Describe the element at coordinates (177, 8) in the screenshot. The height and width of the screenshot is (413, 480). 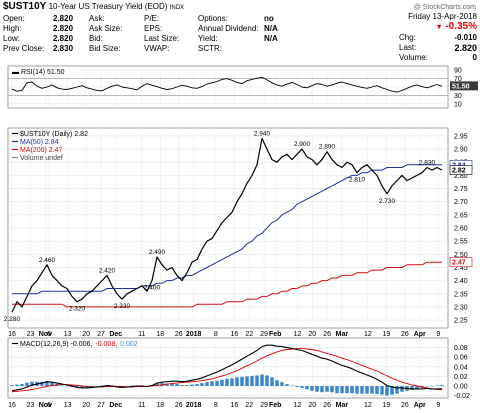
I see `exchange: INDX` at that location.